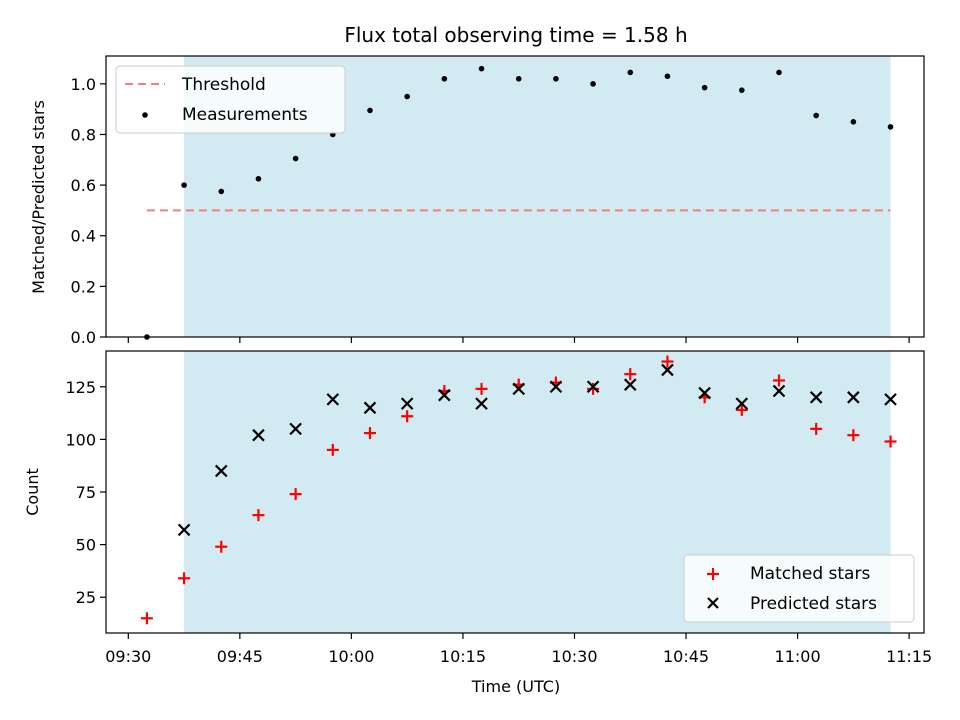  Describe the element at coordinates (145, 115) in the screenshot. I see `legend-measurements-swatch` at that location.